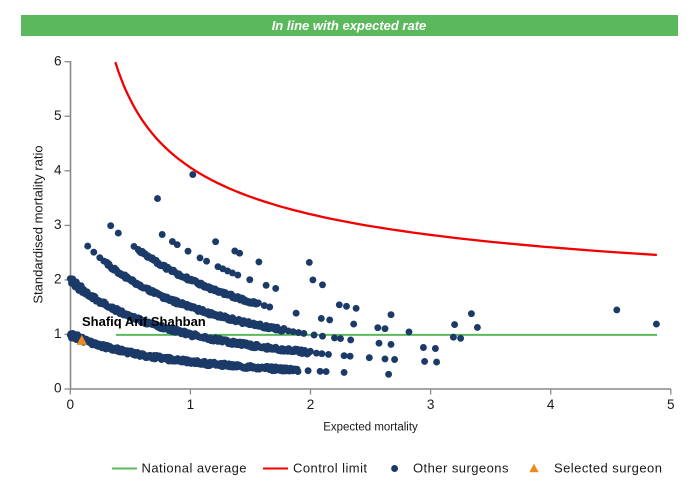 This screenshot has height=500, width=700. What do you see at coordinates (349, 25) in the screenshot?
I see `svg-text: In line with expected rate` at bounding box center [349, 25].